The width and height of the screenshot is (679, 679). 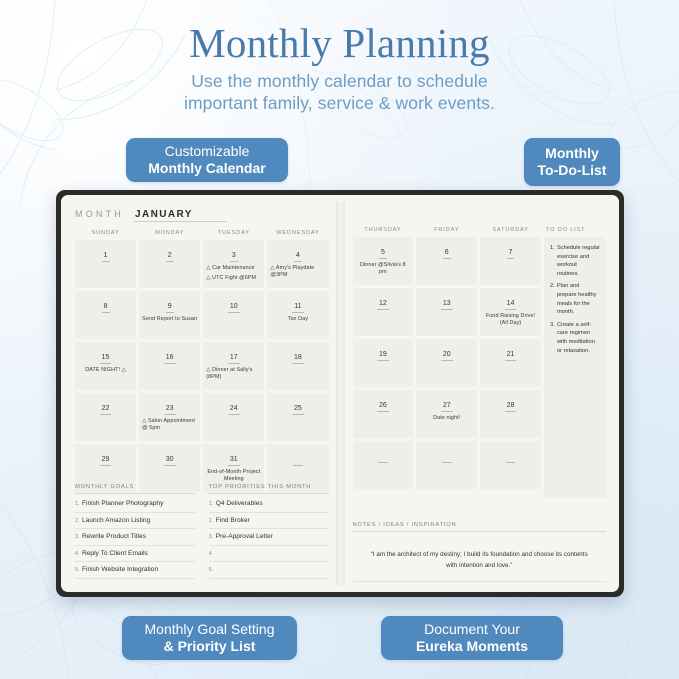 What do you see at coordinates (229, 374) in the screenshot?
I see `calendar-entry: △ Dinner at Sally's (8PM)` at bounding box center [229, 374].